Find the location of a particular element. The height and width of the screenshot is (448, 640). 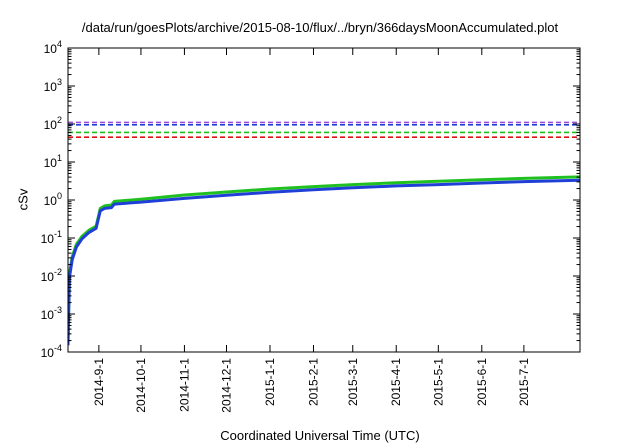

x-tick-label: 2015-5-1 is located at coordinates (438, 382).